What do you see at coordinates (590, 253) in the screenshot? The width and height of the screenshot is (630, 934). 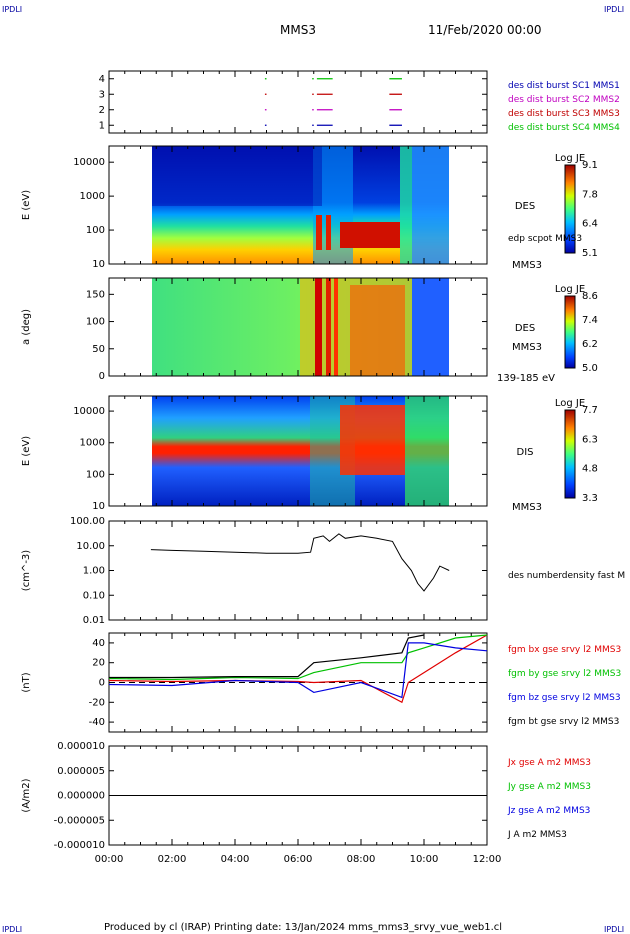 I see `colorbar-tick-label: 5.1` at bounding box center [590, 253].